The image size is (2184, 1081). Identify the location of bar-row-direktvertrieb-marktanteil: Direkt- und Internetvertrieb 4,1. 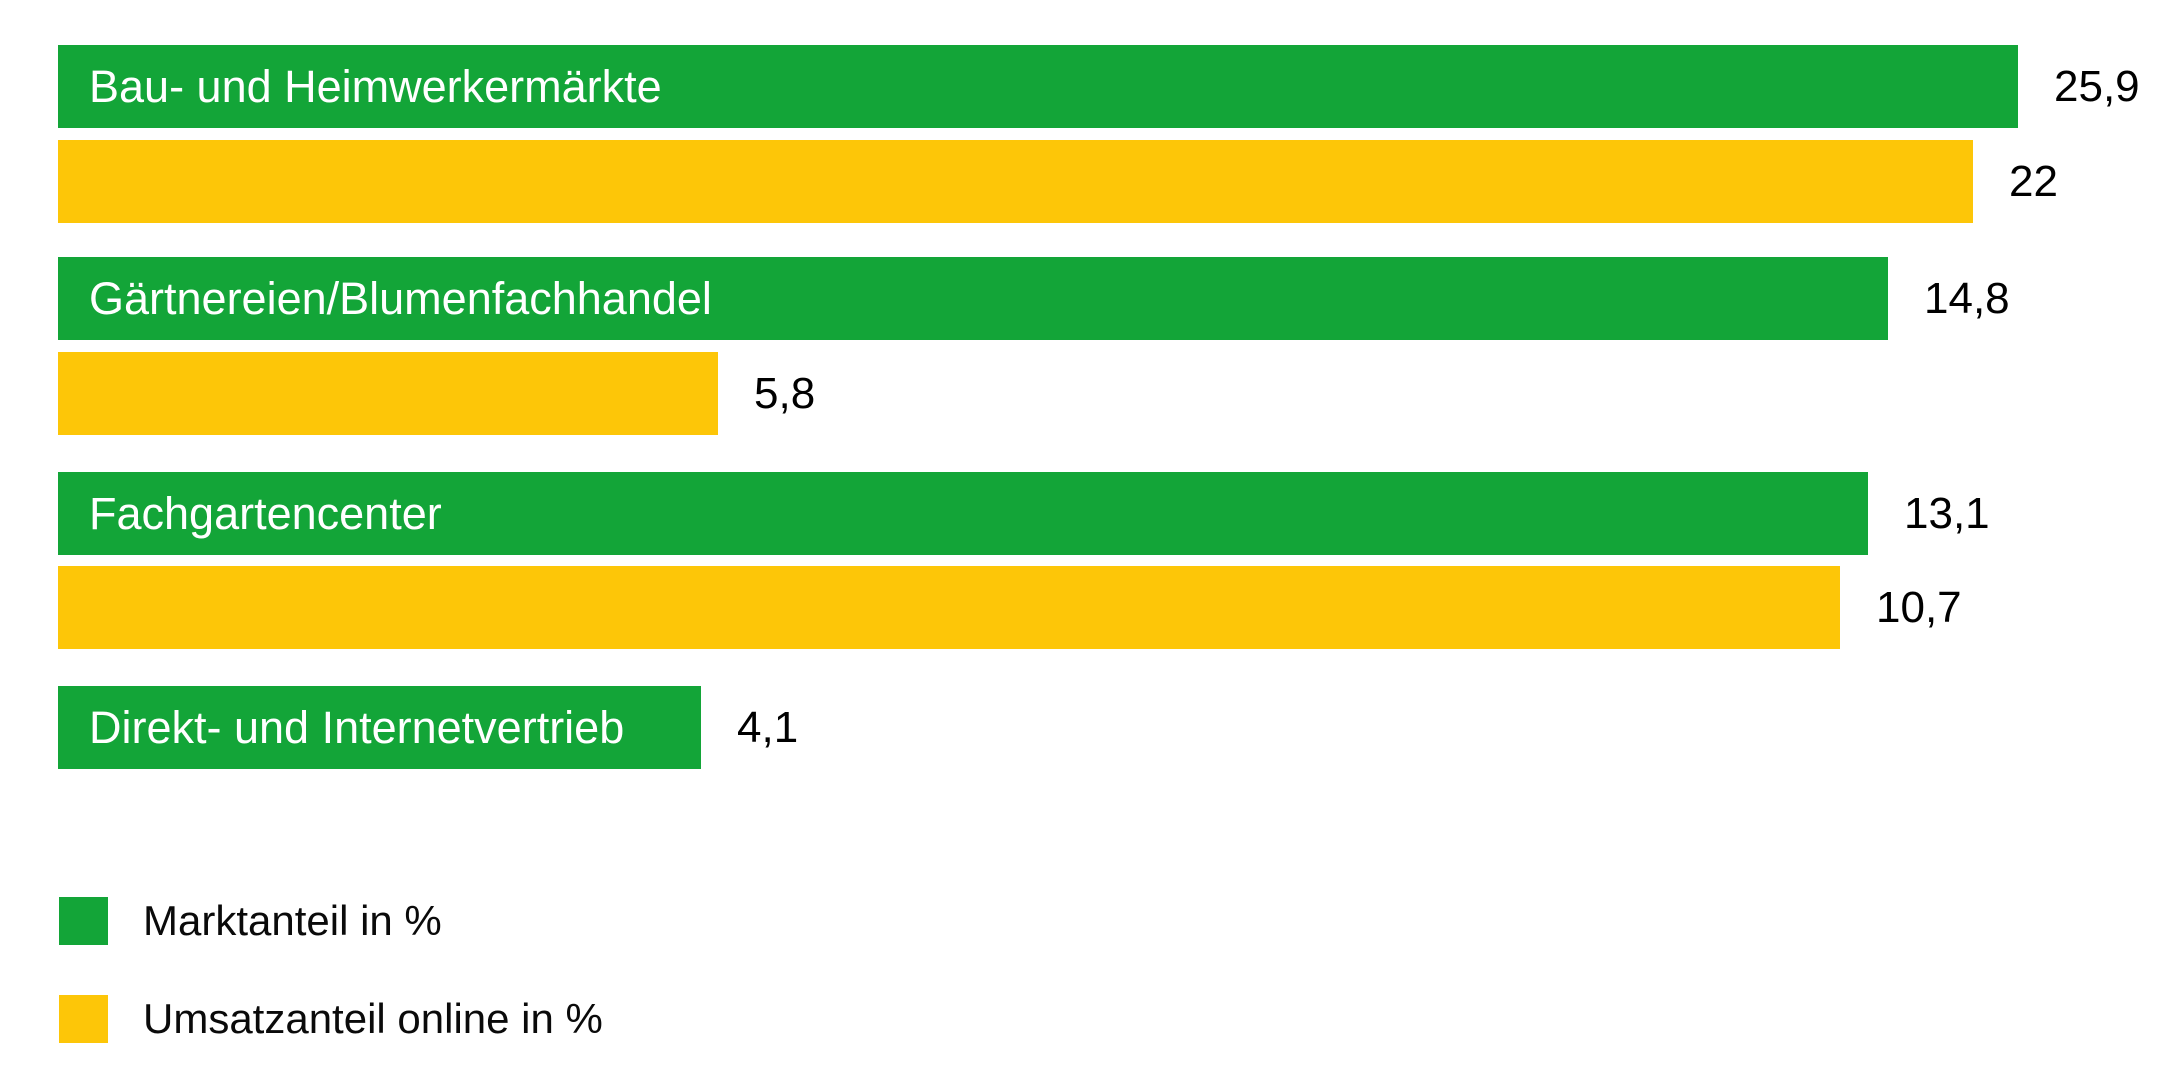
(428, 727).